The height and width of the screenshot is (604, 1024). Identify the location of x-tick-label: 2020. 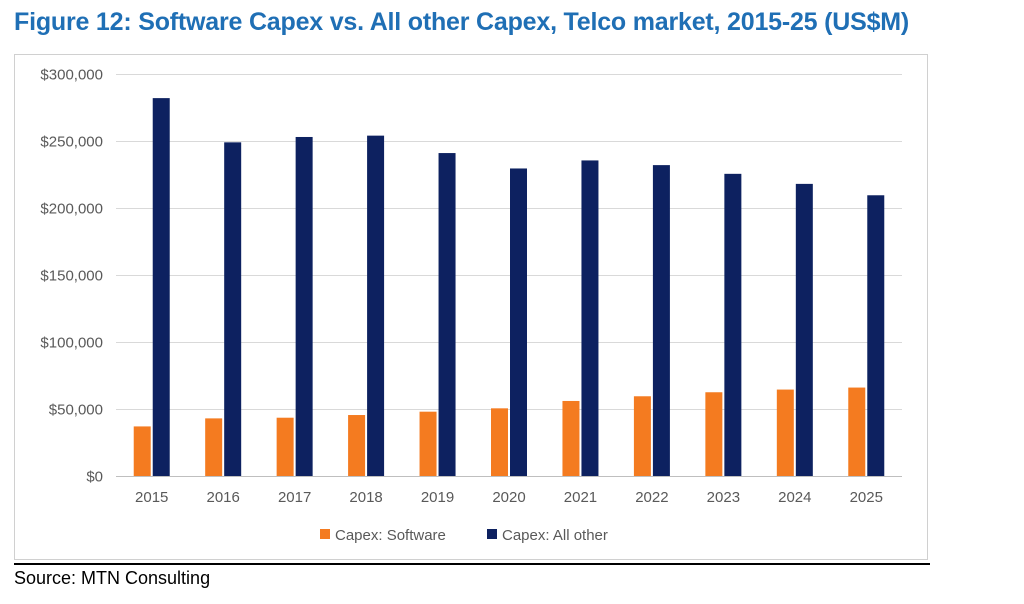
(508, 497).